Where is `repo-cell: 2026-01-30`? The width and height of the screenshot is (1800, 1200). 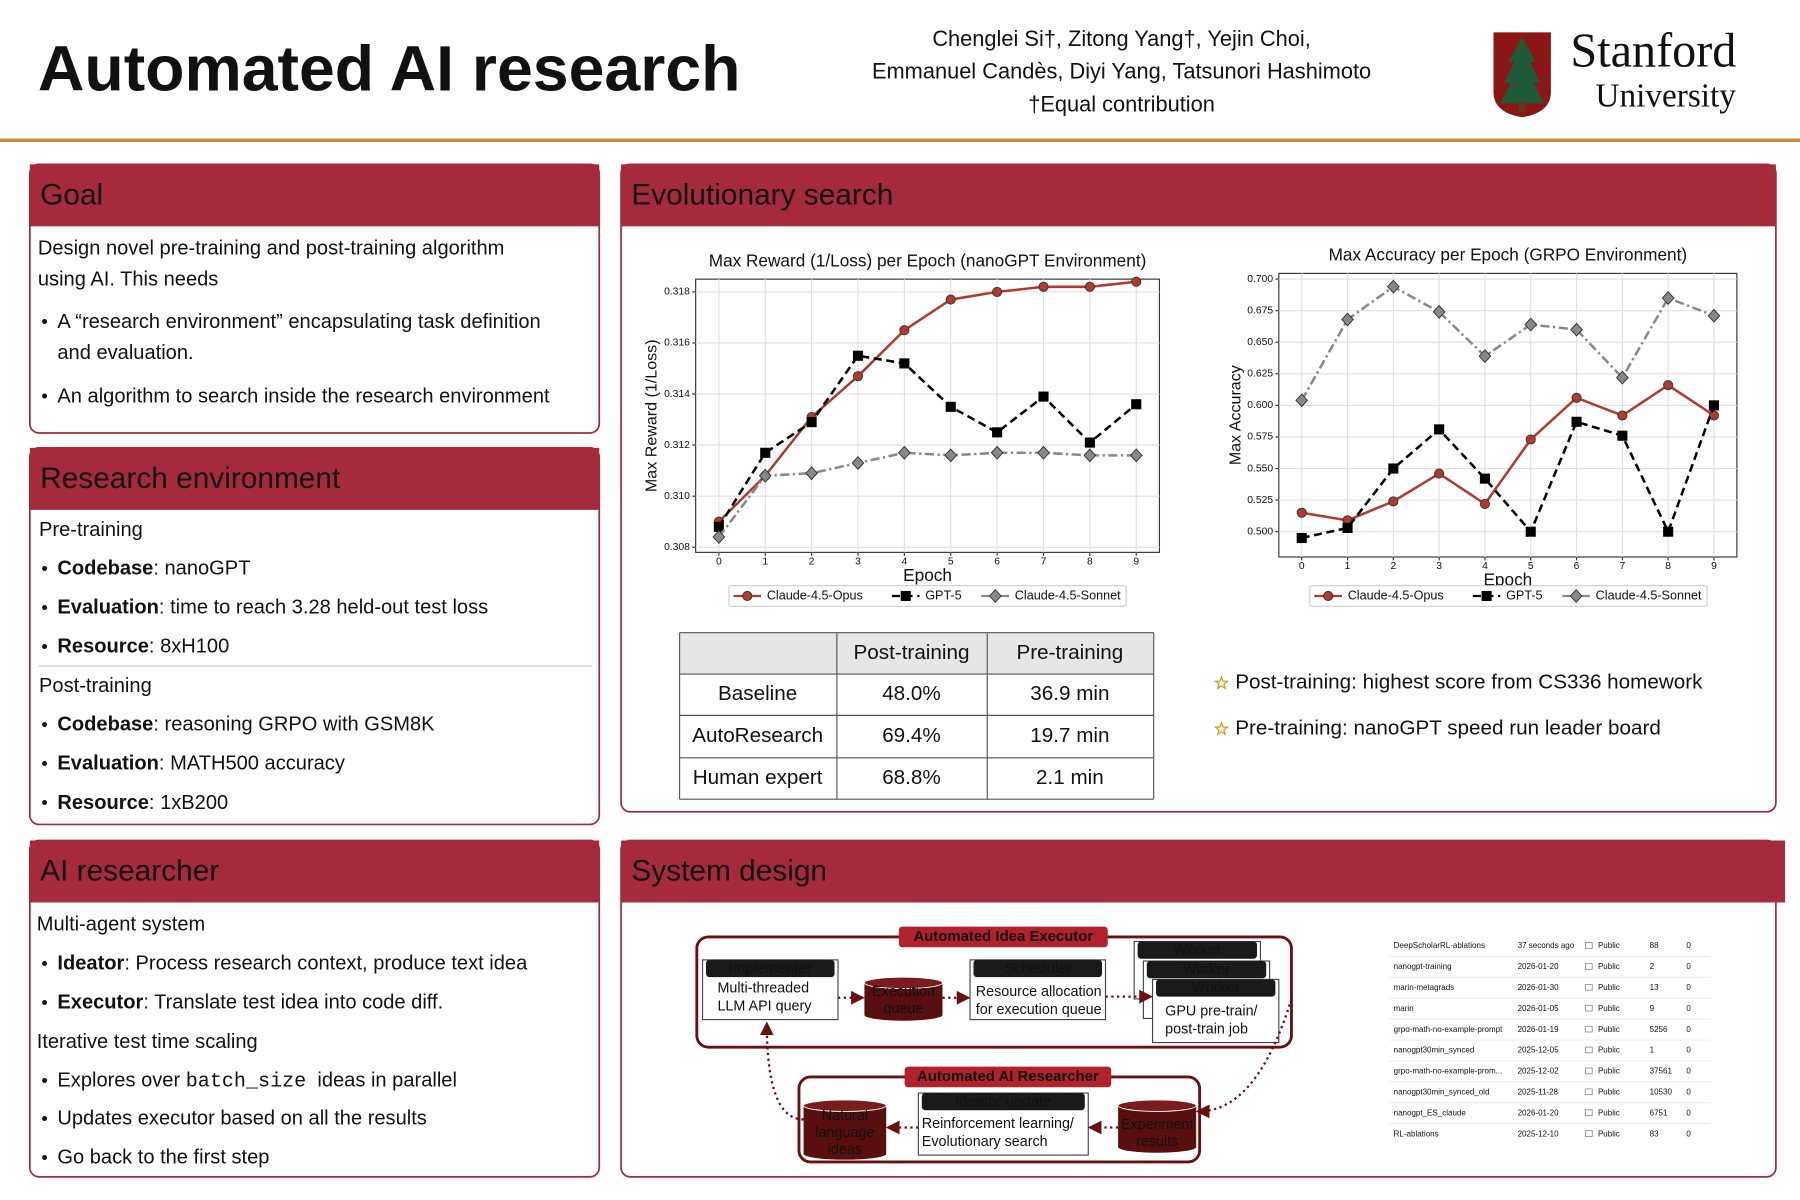
repo-cell: 2026-01-30 is located at coordinates (1539, 987).